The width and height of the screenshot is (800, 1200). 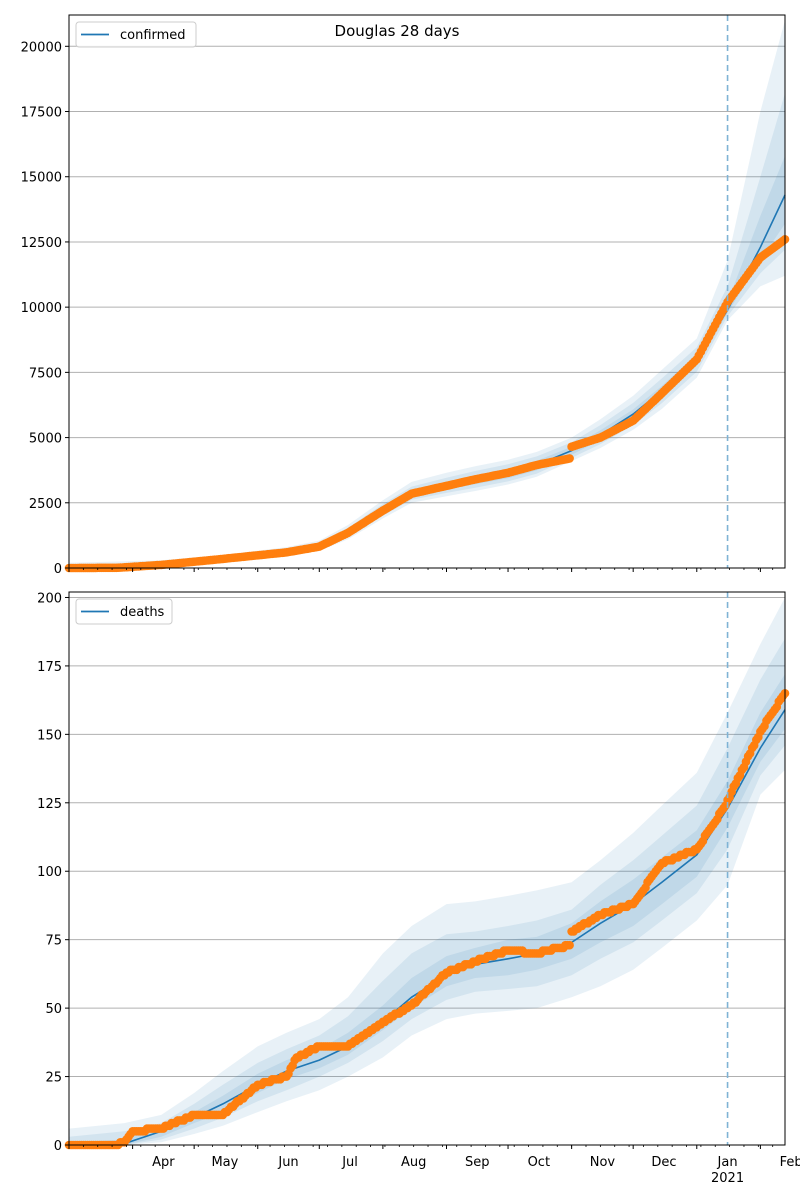 I want to click on ytick-label-5: 12500, so click(x=41, y=243).